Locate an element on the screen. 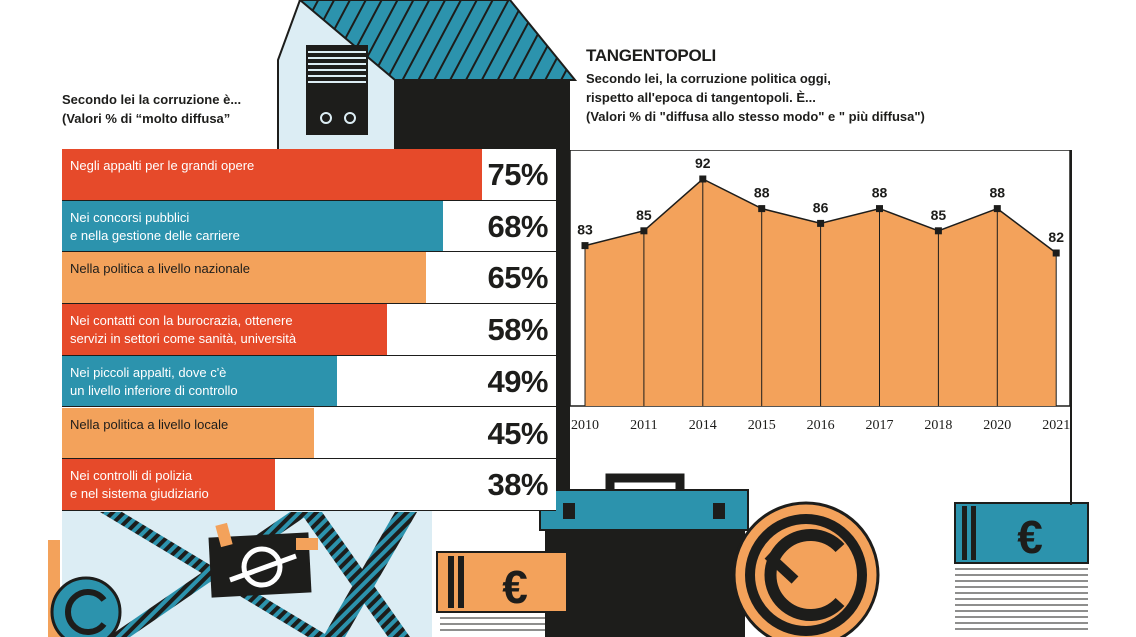 The image size is (1136, 637). euro-coin-large-icon is located at coordinates (806, 569).